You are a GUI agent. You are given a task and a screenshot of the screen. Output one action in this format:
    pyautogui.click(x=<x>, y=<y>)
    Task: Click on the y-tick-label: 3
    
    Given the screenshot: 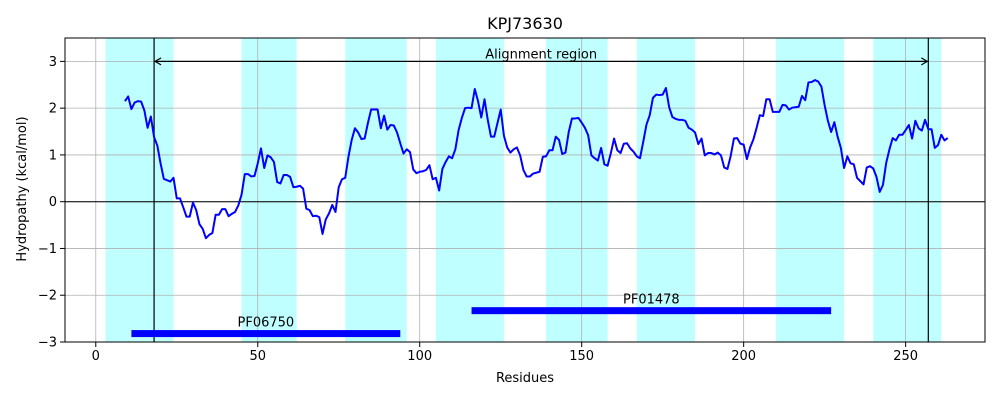 What is the action you would take?
    pyautogui.click(x=53, y=62)
    